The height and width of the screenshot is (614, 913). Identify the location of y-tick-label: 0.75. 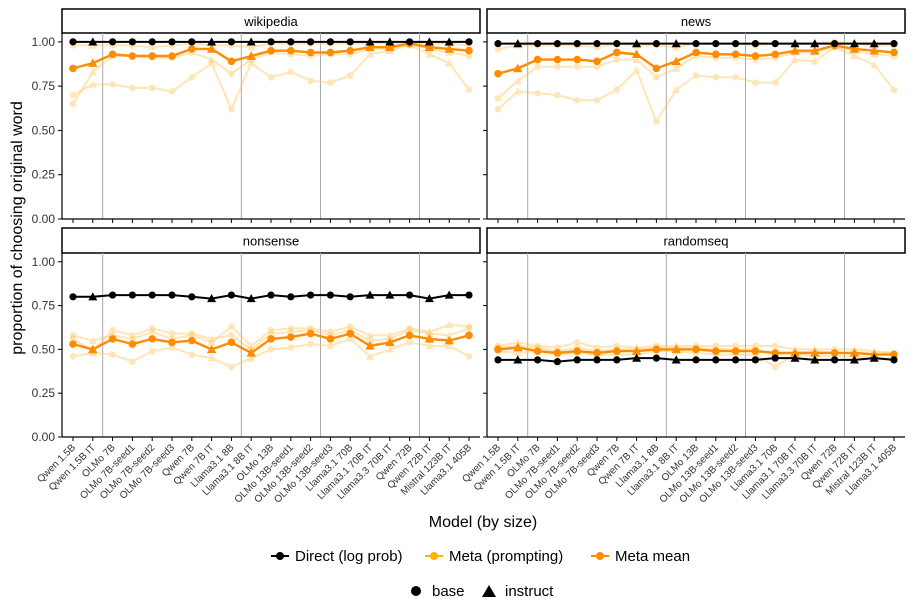
(44, 86).